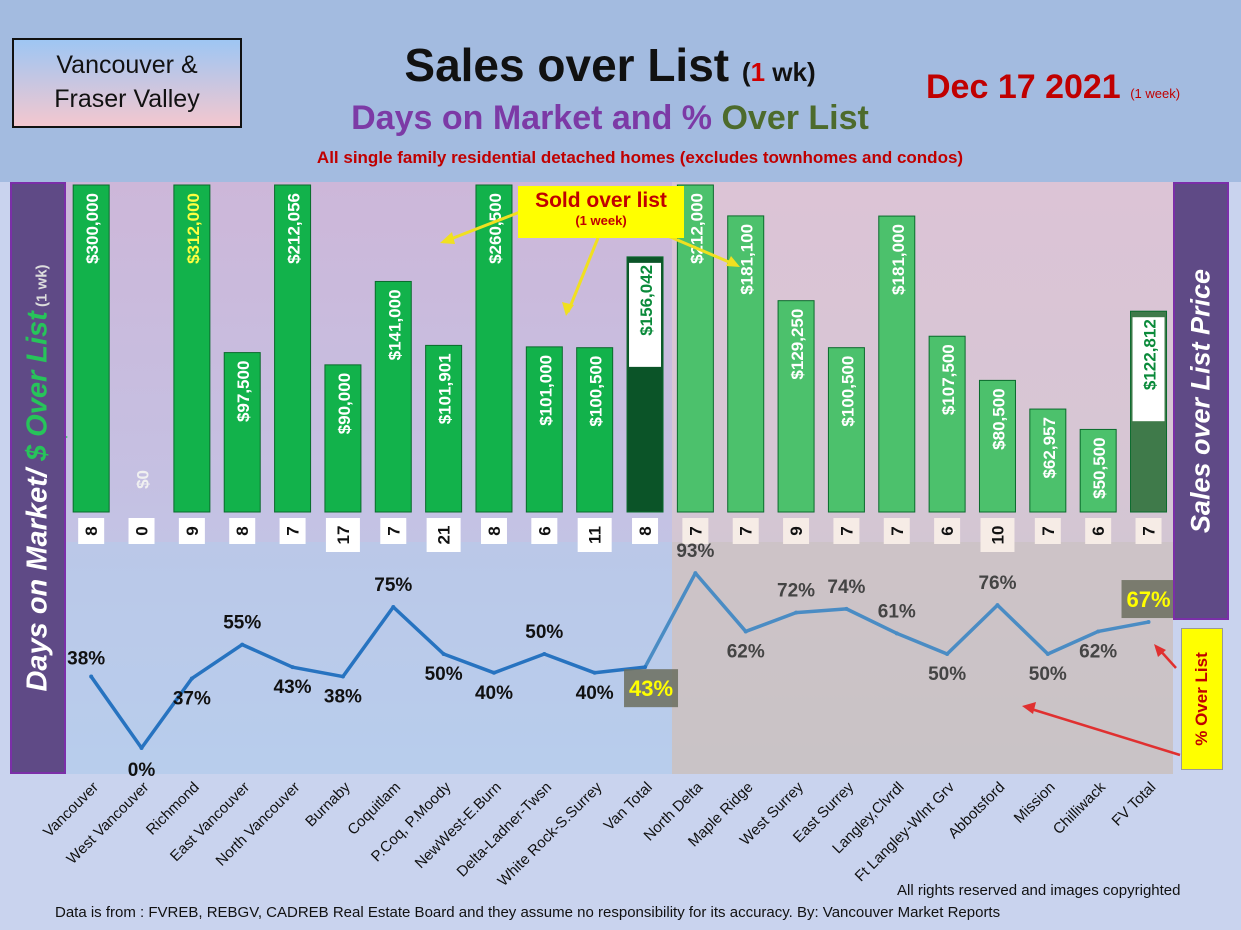 Image resolution: width=1241 pixels, height=930 pixels. I want to click on bar-value-label-15: $100,500, so click(847, 391).